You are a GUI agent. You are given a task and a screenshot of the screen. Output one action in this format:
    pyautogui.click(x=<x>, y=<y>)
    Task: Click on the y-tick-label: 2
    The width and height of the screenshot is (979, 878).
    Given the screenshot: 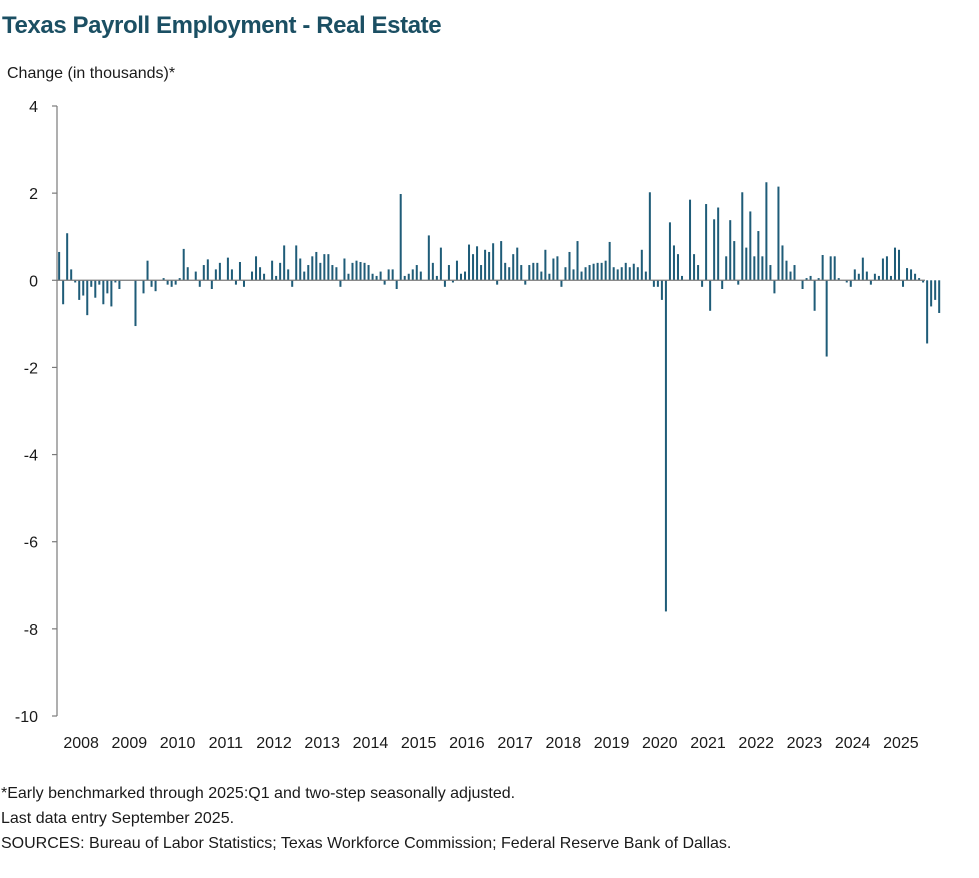 What is the action you would take?
    pyautogui.click(x=33, y=194)
    